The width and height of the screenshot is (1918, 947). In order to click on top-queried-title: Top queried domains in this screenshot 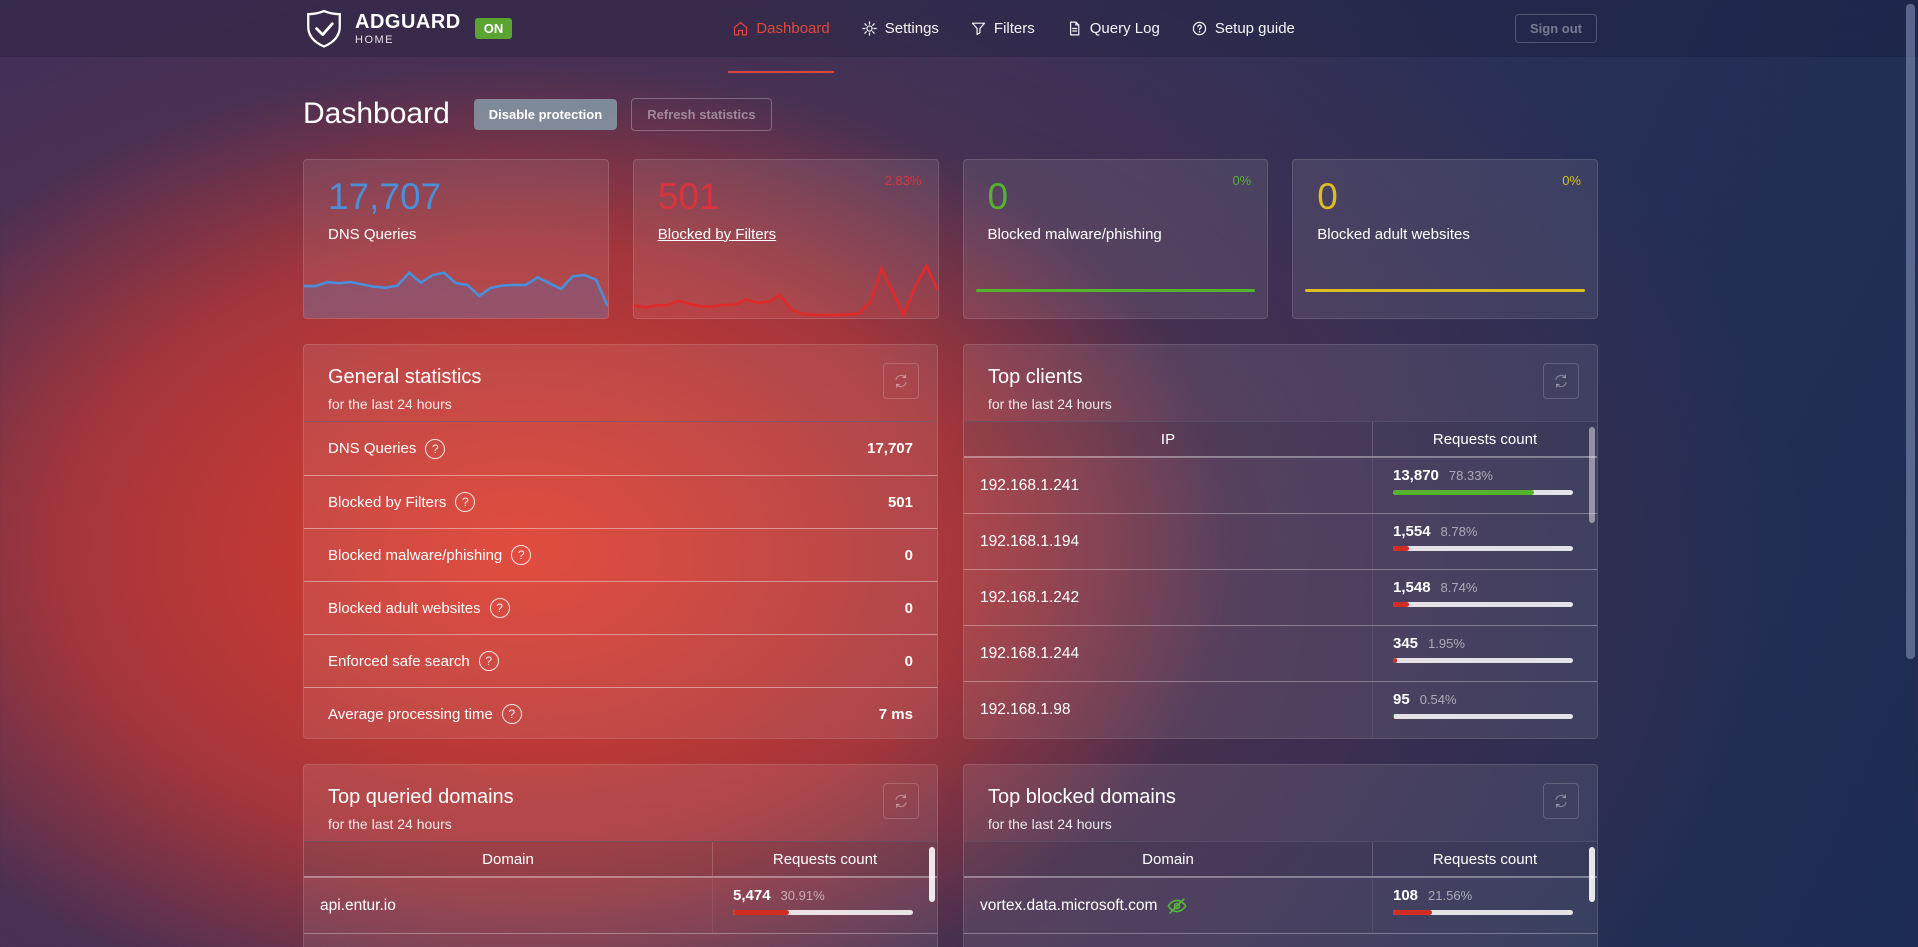, I will do `click(421, 797)`.